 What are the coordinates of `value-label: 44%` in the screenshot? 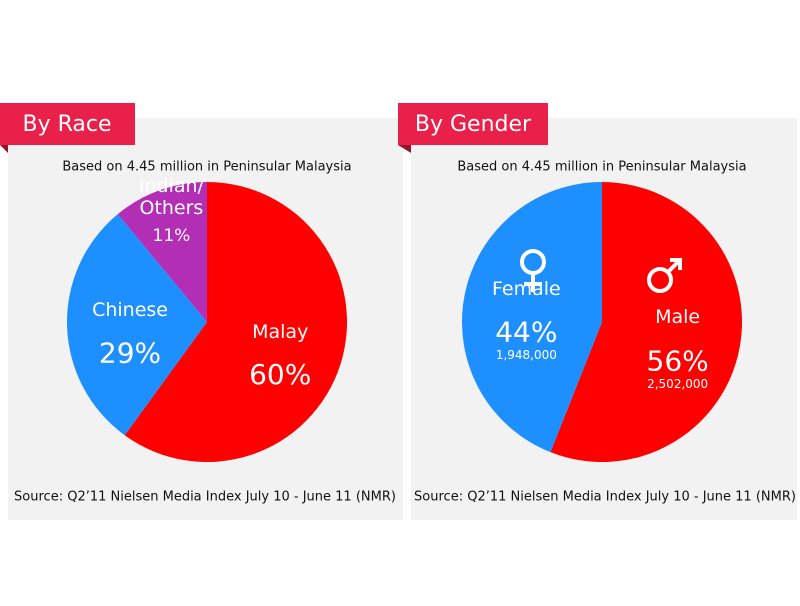 It's located at (526, 332).